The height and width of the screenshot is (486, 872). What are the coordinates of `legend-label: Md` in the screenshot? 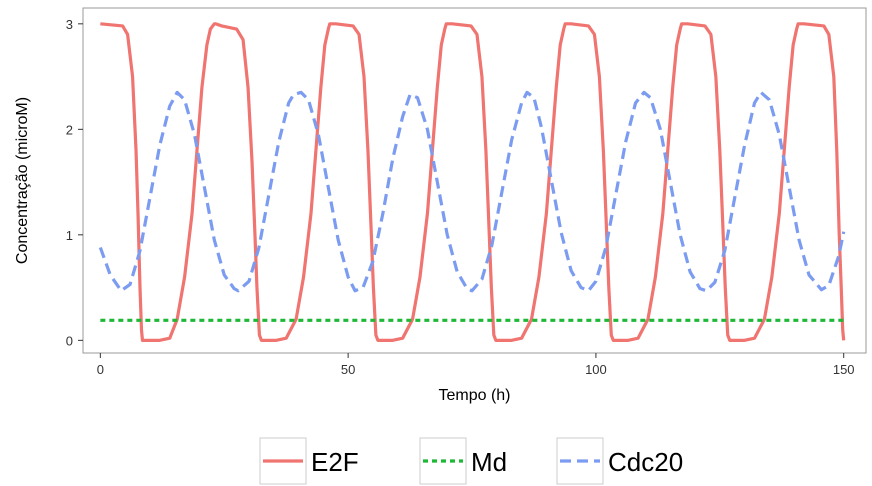 It's located at (489, 462).